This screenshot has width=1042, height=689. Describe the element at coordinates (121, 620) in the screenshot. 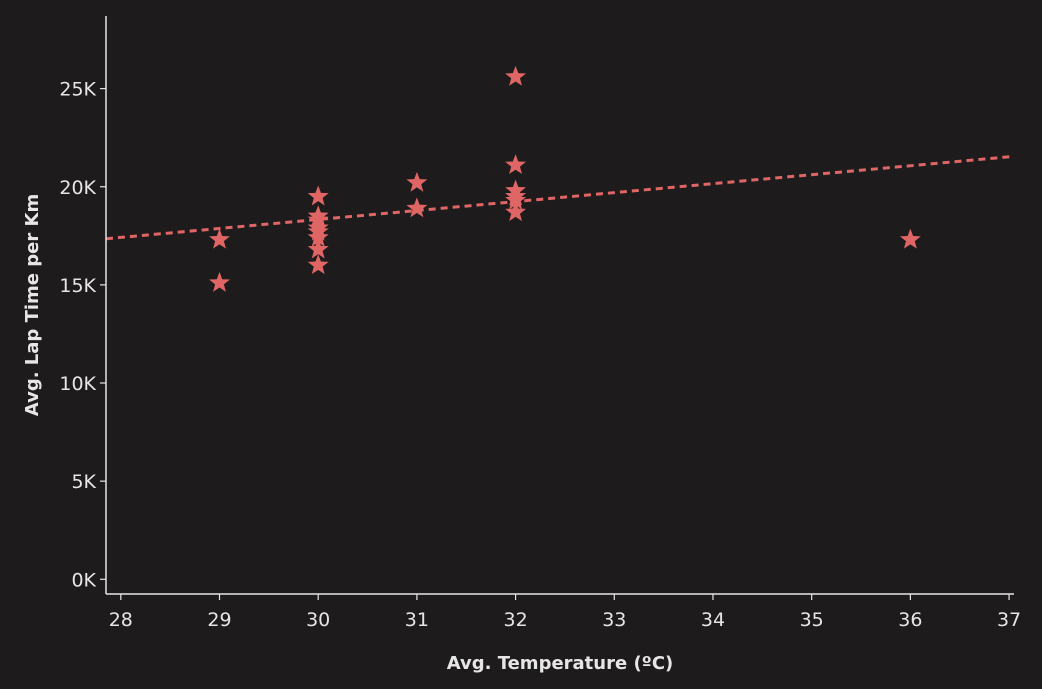

I see `x-tick-label: 28` at that location.